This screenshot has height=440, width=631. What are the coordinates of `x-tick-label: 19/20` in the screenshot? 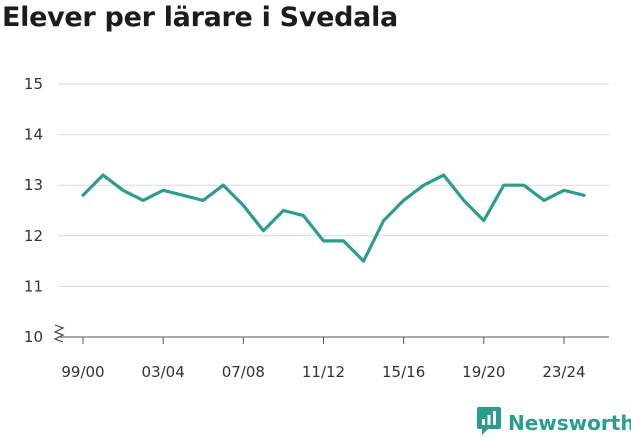 It's located at (483, 372).